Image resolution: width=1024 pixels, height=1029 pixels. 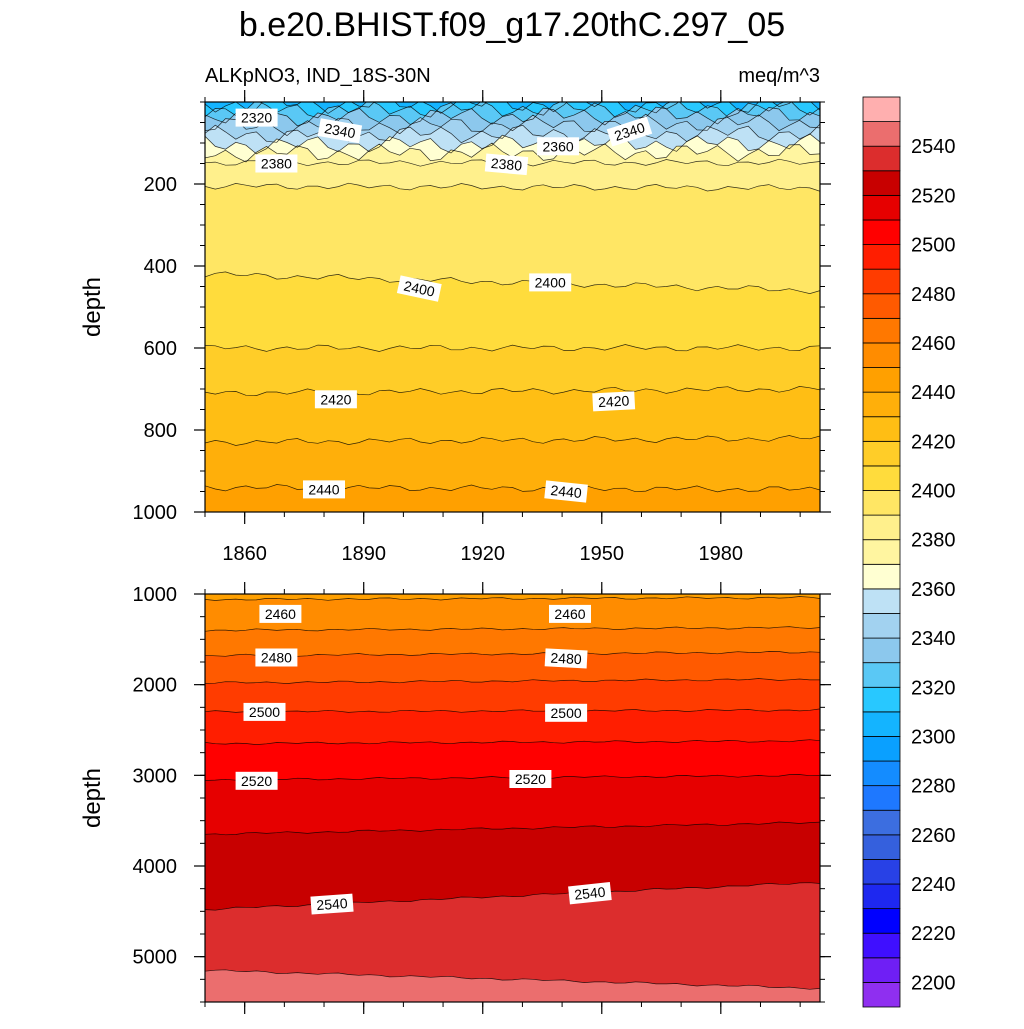 What do you see at coordinates (933, 983) in the screenshot?
I see `colorbar-tick-label: 2200` at bounding box center [933, 983].